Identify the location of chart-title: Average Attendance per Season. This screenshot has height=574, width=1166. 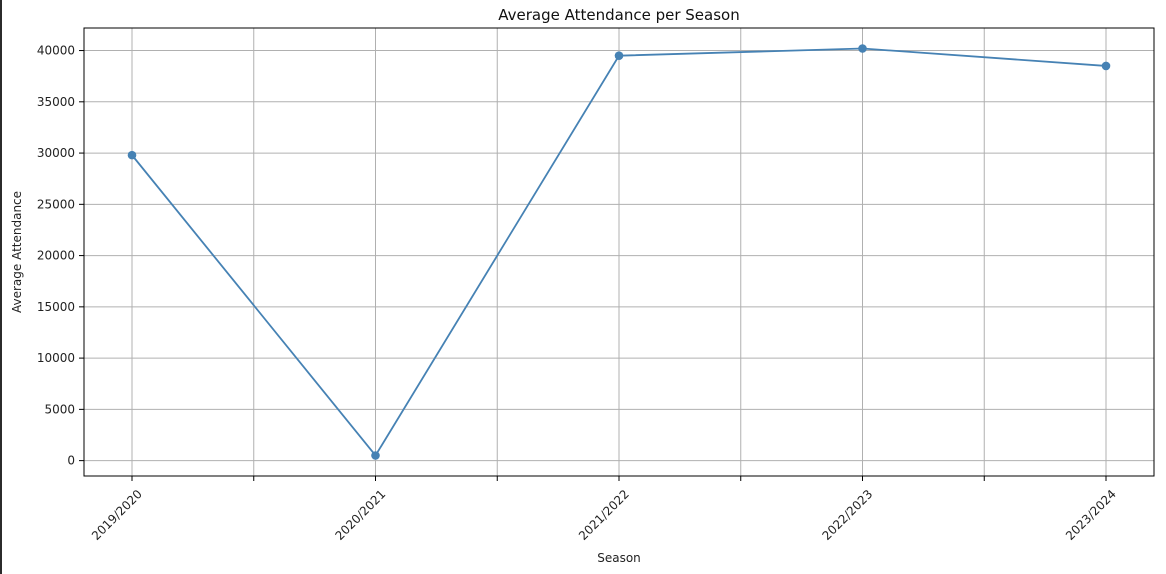
(618, 15).